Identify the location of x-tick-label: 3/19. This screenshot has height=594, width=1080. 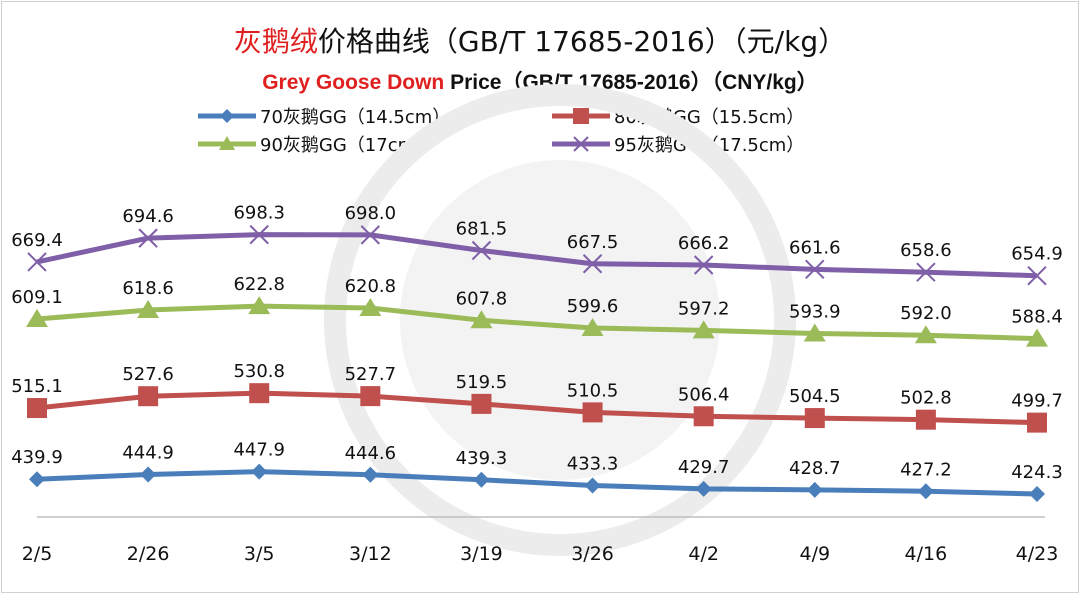
(481, 554).